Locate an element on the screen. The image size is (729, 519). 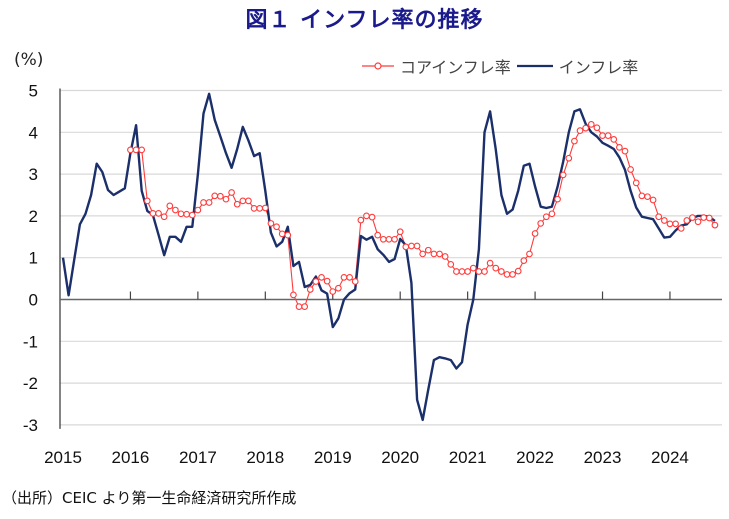
y-axis-unit-label: (%) is located at coordinates (29, 60).